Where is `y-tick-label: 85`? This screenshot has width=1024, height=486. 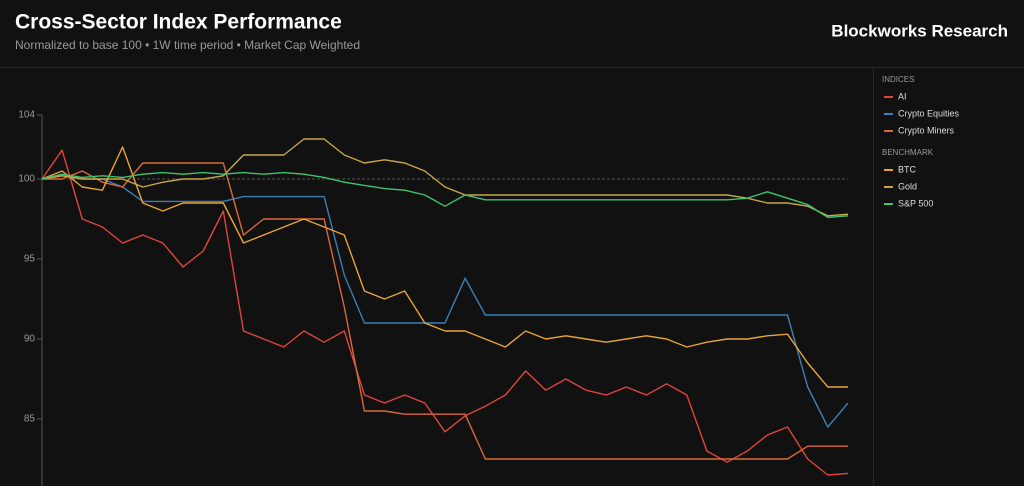
y-tick-label: 85 is located at coordinates (30, 419).